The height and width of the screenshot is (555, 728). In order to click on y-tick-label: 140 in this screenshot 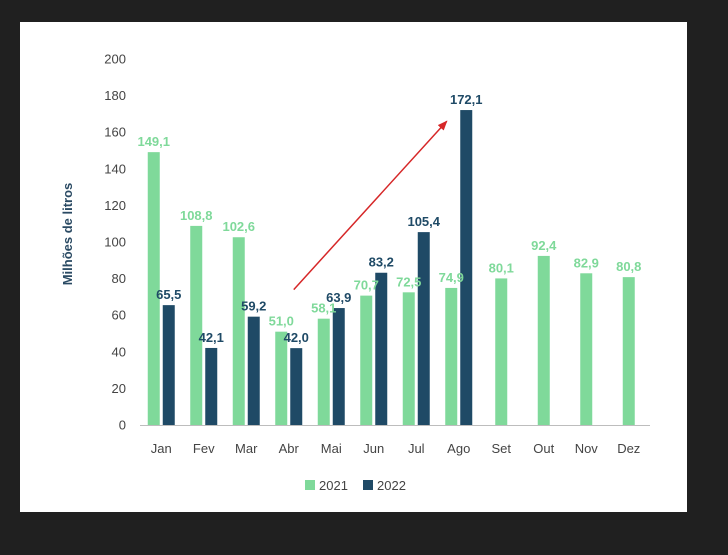, I will do `click(115, 168)`.